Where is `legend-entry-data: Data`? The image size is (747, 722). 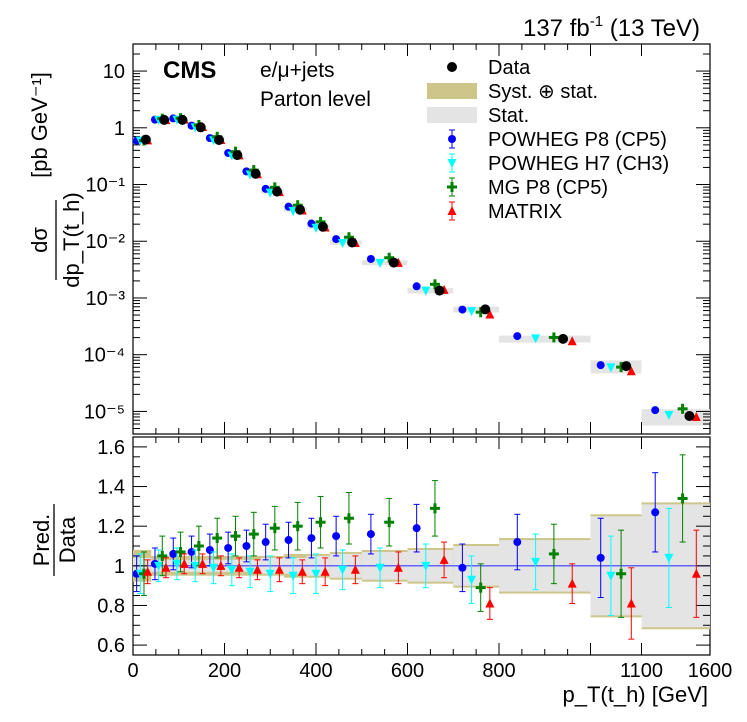 legend-entry-data: Data is located at coordinates (489, 68).